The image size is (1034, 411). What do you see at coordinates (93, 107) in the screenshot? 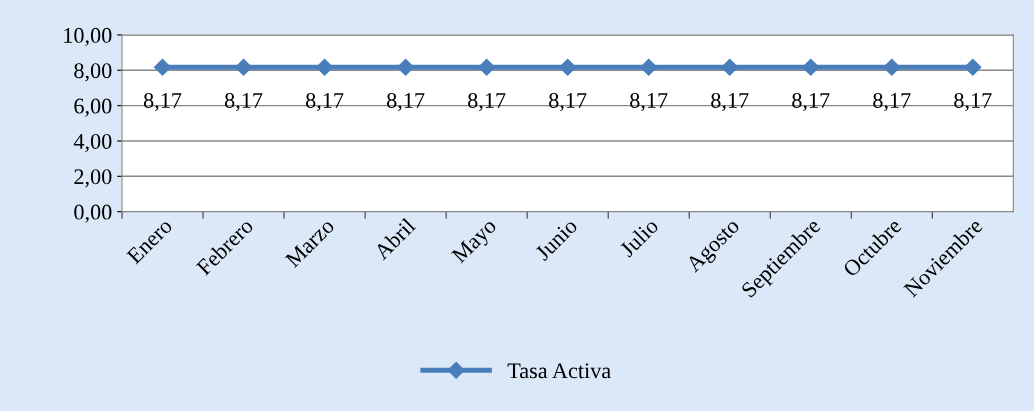
I see `y-tick-label: 6,00` at bounding box center [93, 107].